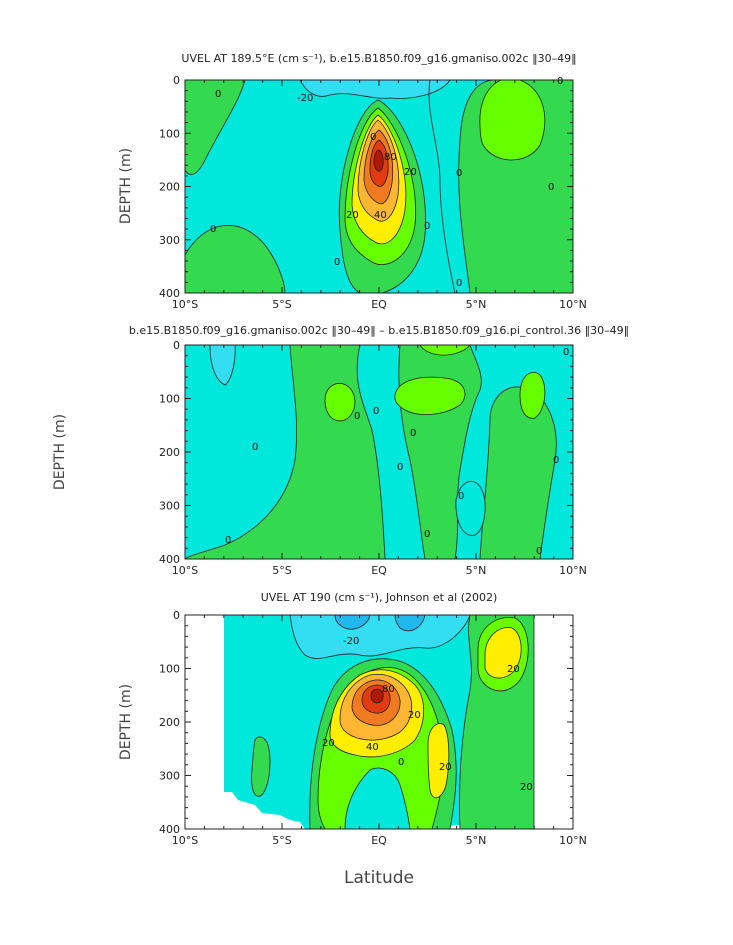  What do you see at coordinates (438, 761) in the screenshot?
I see `panel-3-south-yellow` at bounding box center [438, 761].